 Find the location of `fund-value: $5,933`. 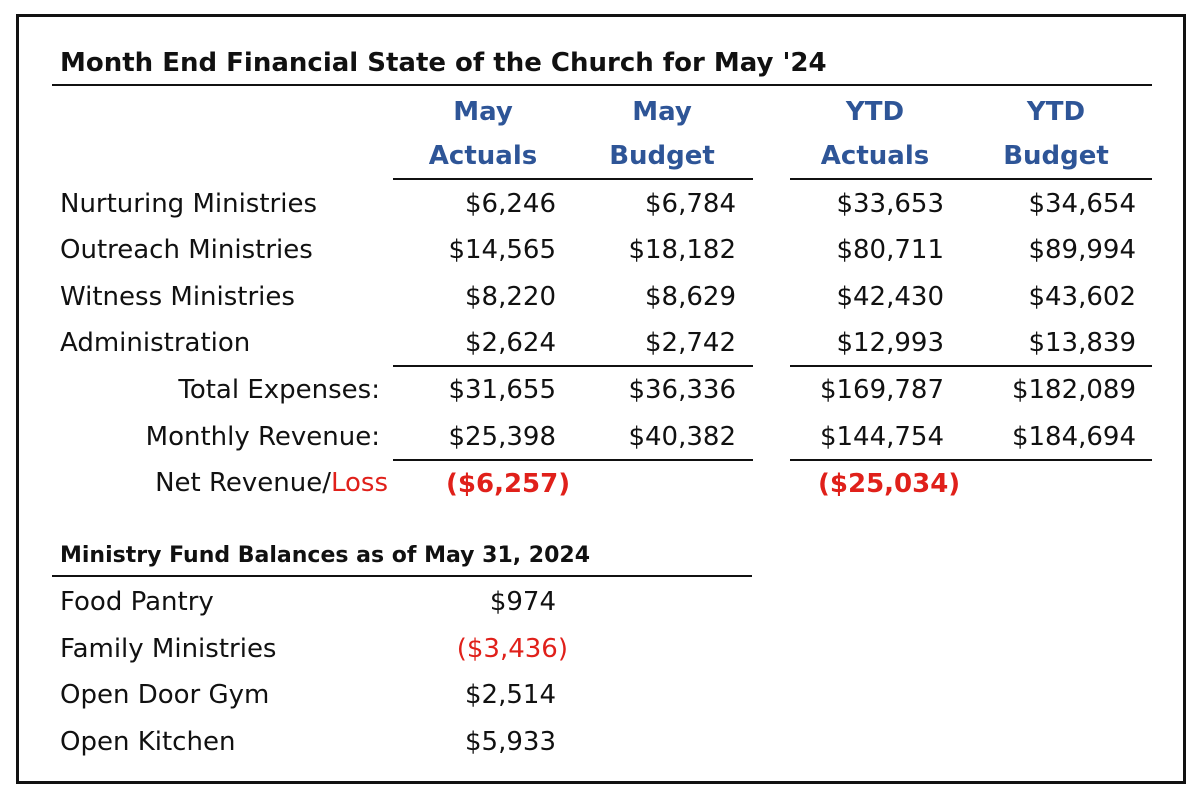

fund-value: $5,933 is located at coordinates (510, 742).